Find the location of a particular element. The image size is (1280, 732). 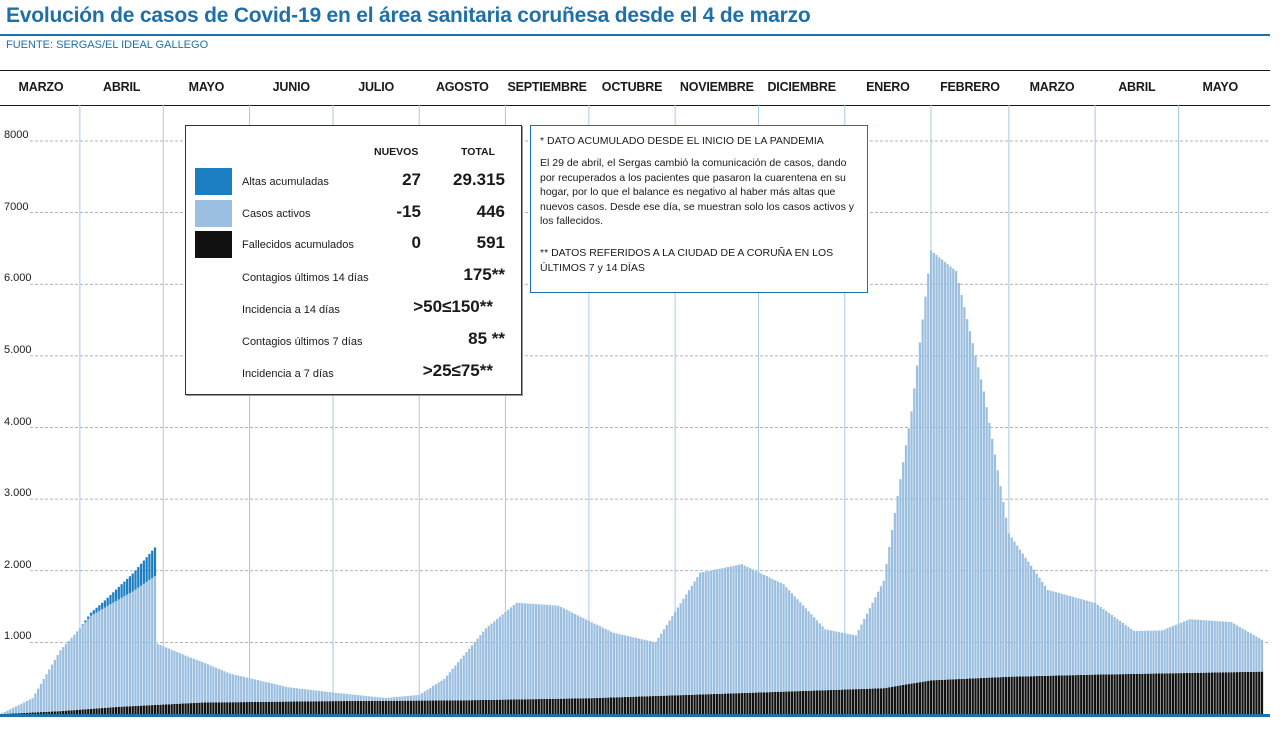

y-tick-label: 4.000 is located at coordinates (18, 421).